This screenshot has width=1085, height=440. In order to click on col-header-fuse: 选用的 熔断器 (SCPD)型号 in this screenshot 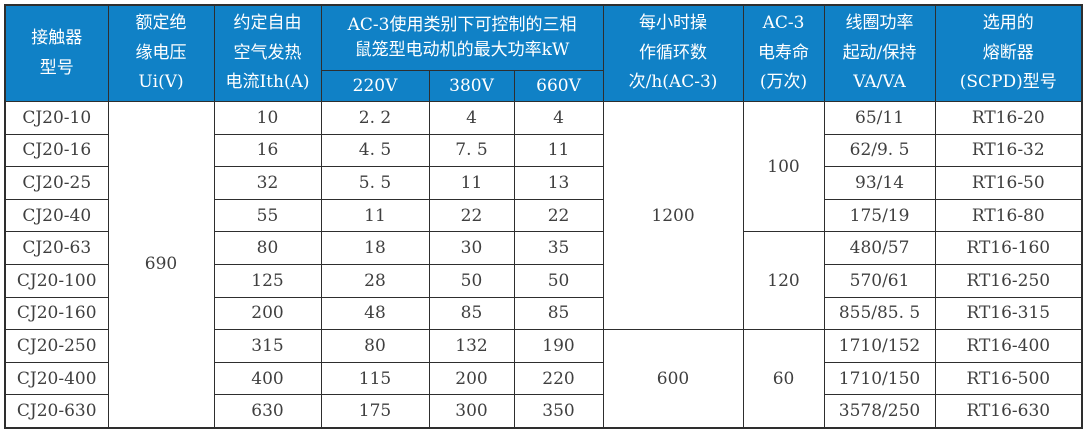, I will do `click(1008, 53)`.